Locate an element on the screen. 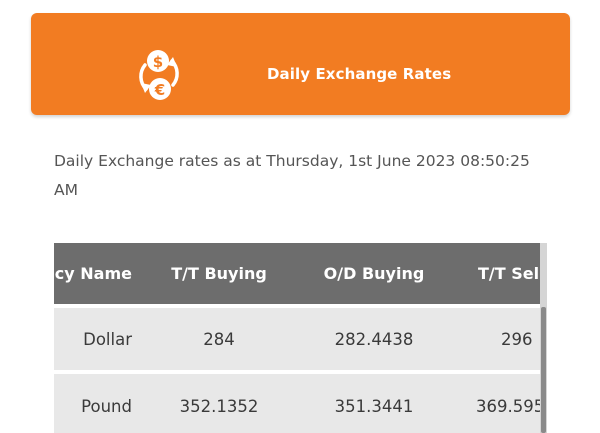 Image resolution: width=600 pixels, height=433 pixels. currency-name-cell: Pound is located at coordinates (94, 401).